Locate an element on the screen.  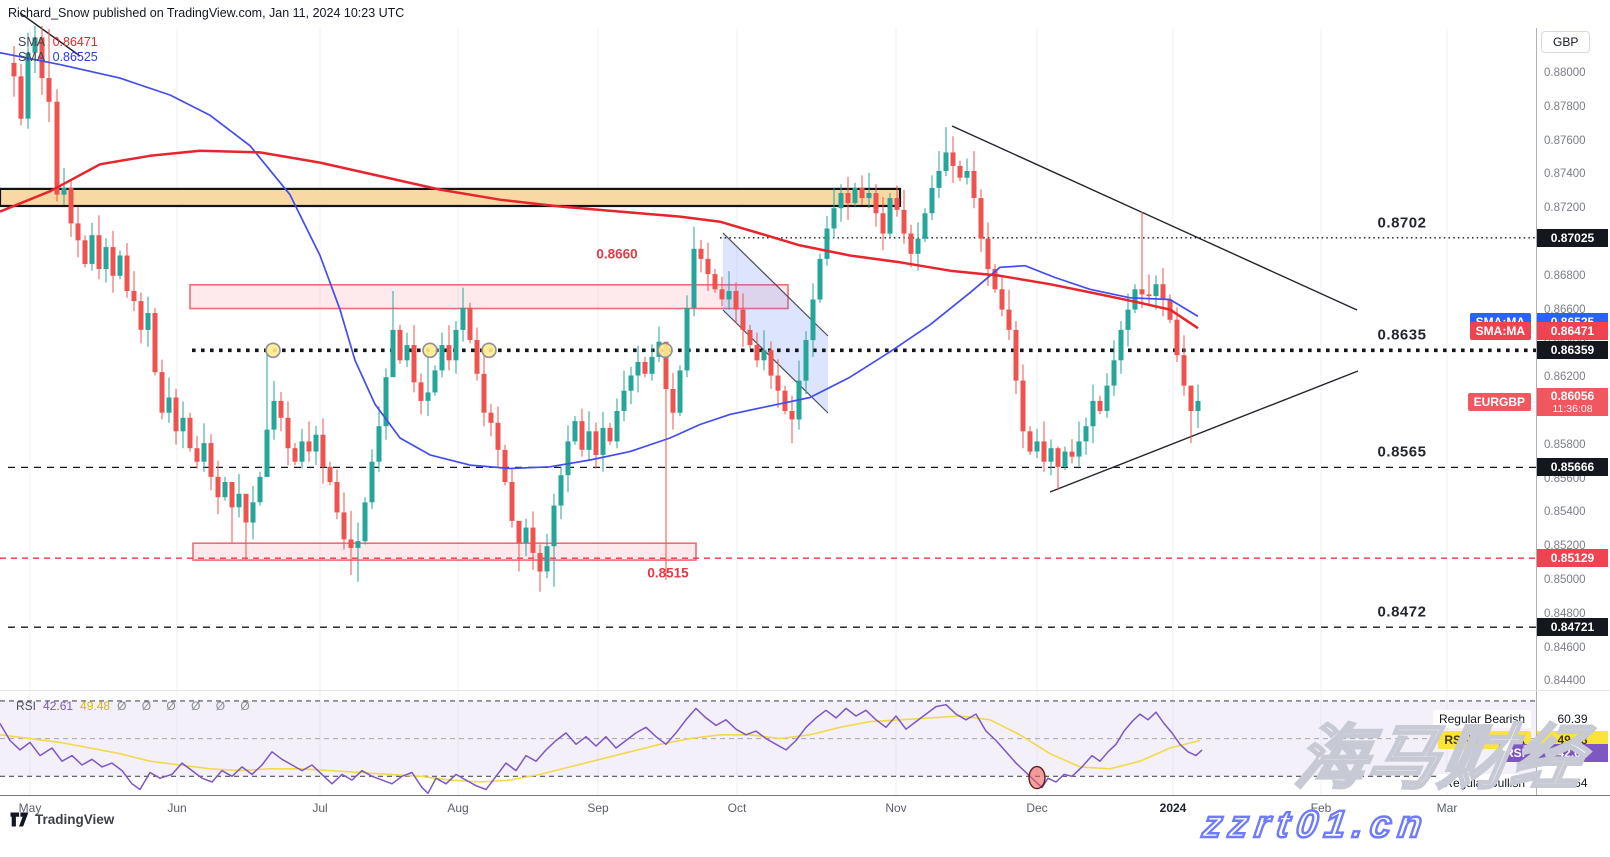
key-level-label: 0.8635 is located at coordinates (1402, 335).